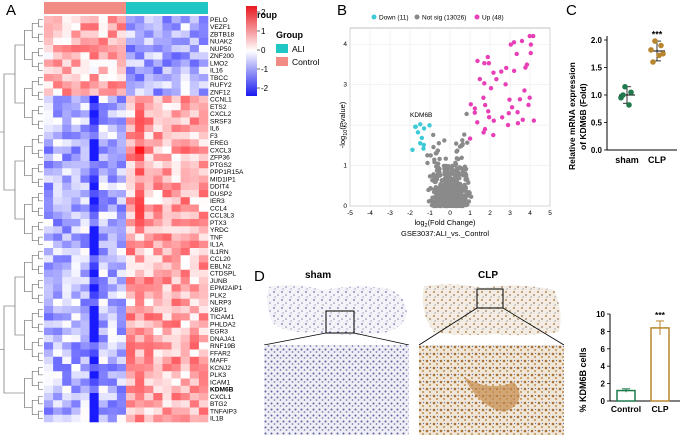  I want to click on heatmap-gene-label: ZNF12, so click(220, 92).